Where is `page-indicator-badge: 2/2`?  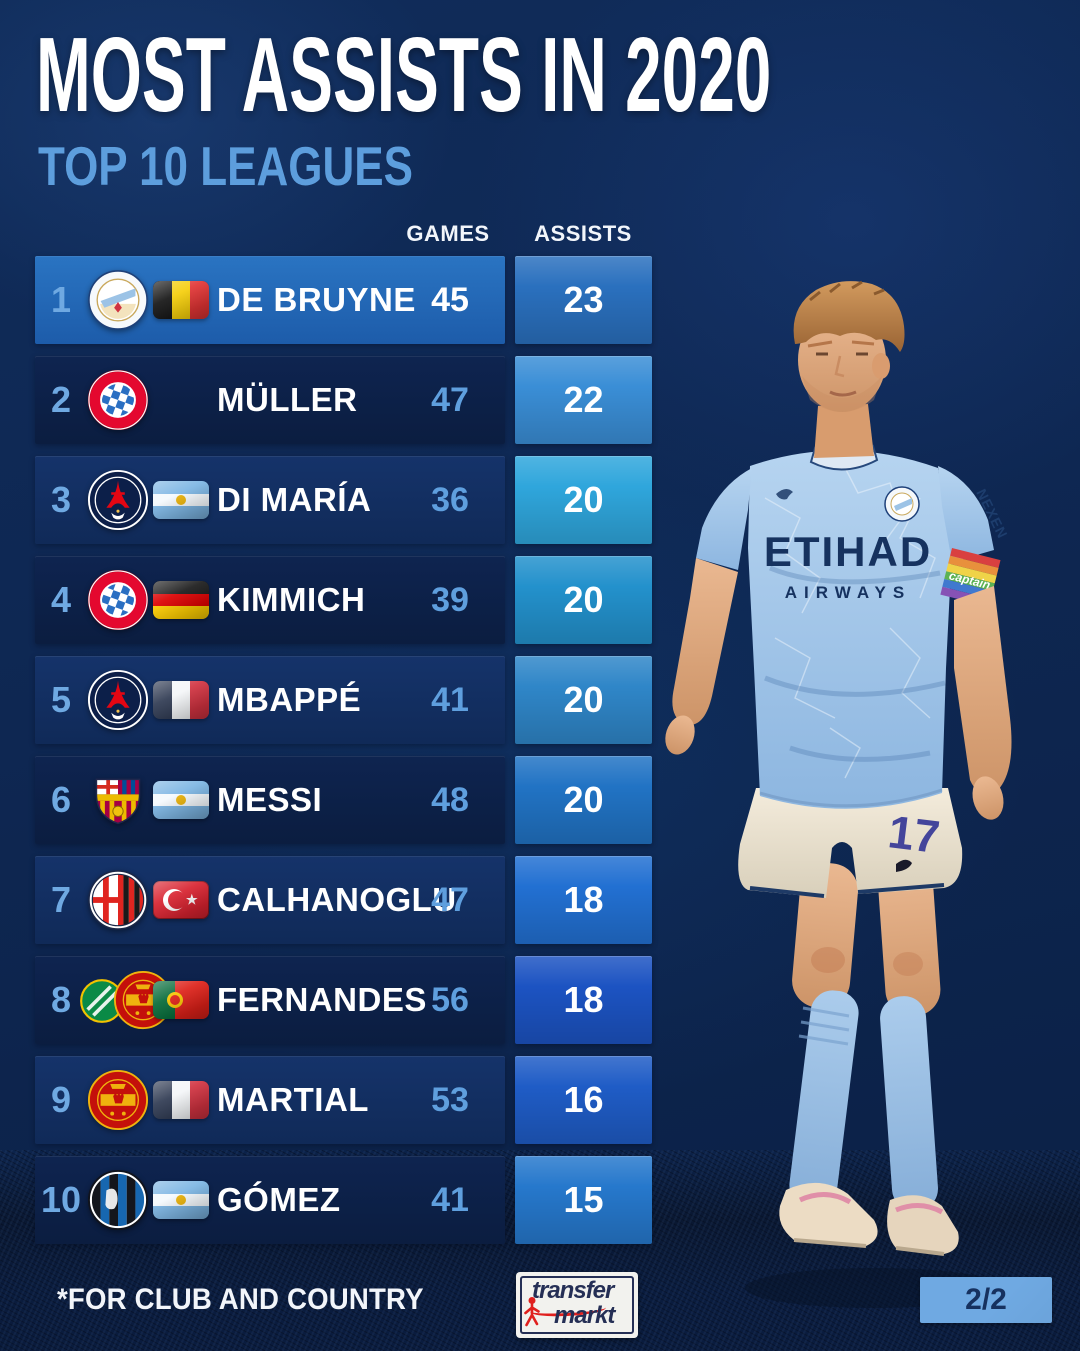
page-indicator-badge: 2/2 is located at coordinates (986, 1300).